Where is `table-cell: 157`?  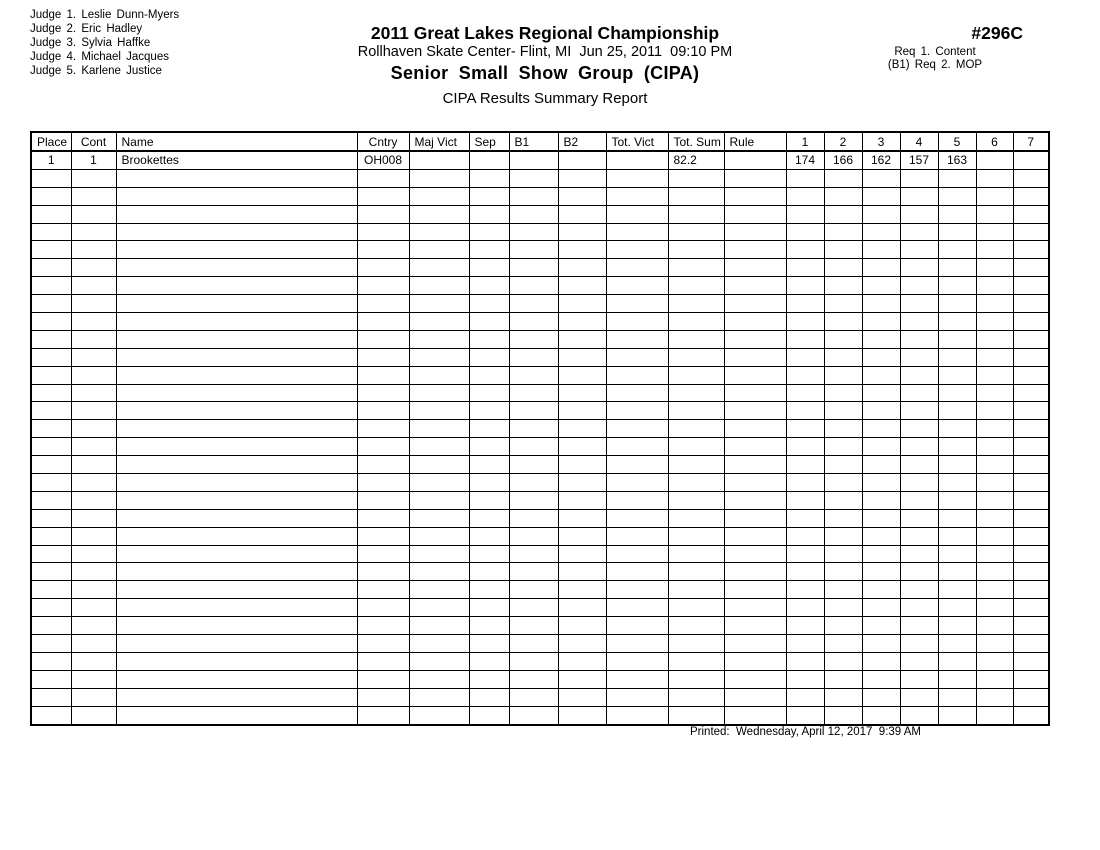
table-cell: 157 is located at coordinates (919, 160).